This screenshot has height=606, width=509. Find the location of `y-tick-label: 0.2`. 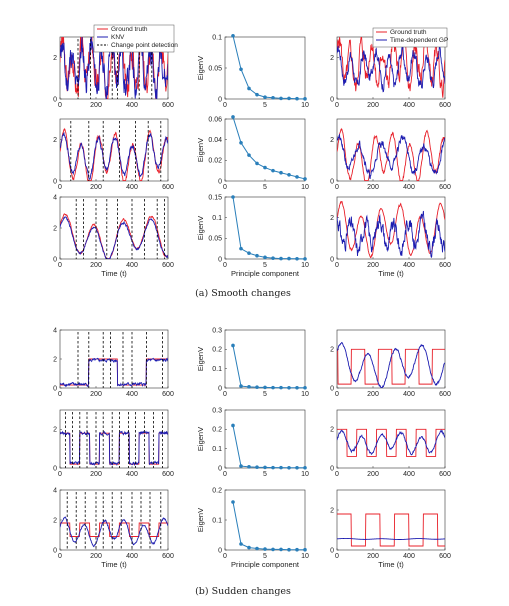

y-tick-label: 0.2 is located at coordinates (217, 350).